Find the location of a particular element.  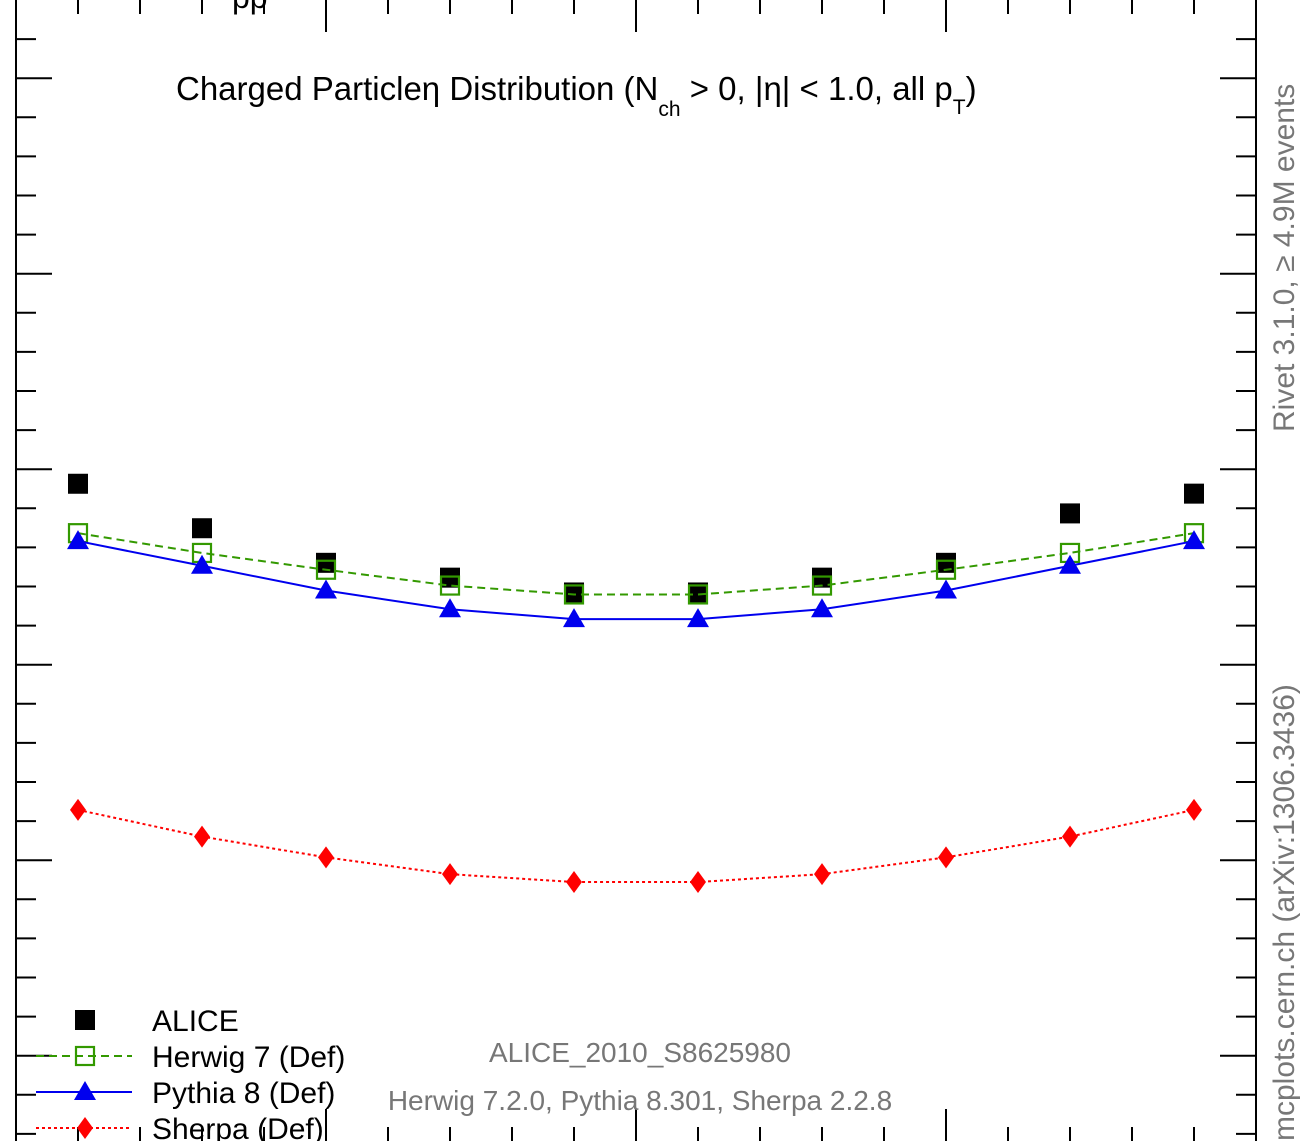

legend-label: ALICE is located at coordinates (195, 1021).